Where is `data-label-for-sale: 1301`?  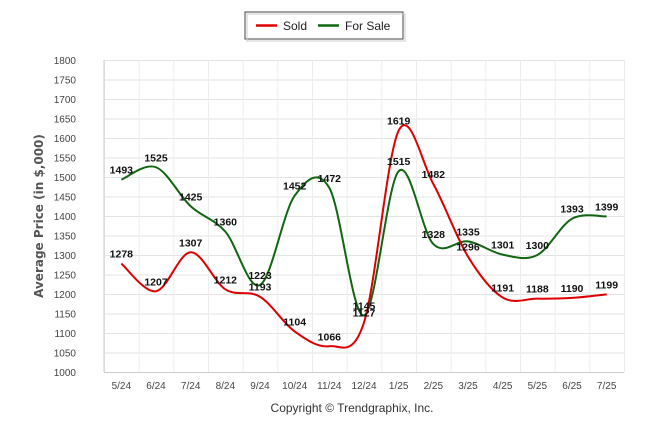 data-label-for-sale: 1301 is located at coordinates (503, 246).